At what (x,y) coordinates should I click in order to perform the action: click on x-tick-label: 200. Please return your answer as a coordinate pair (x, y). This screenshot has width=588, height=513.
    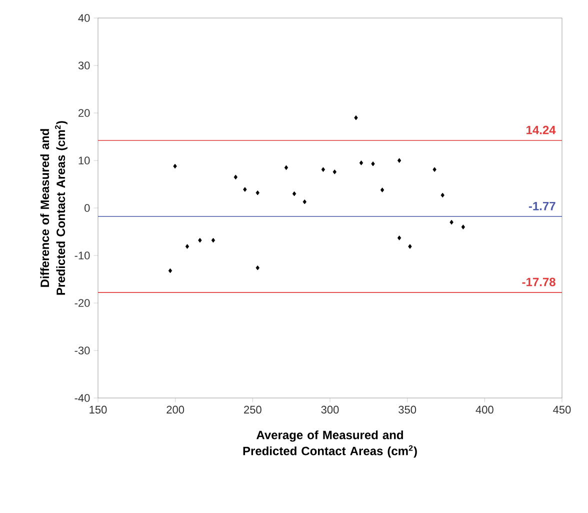
    Looking at the image, I should click on (175, 410).